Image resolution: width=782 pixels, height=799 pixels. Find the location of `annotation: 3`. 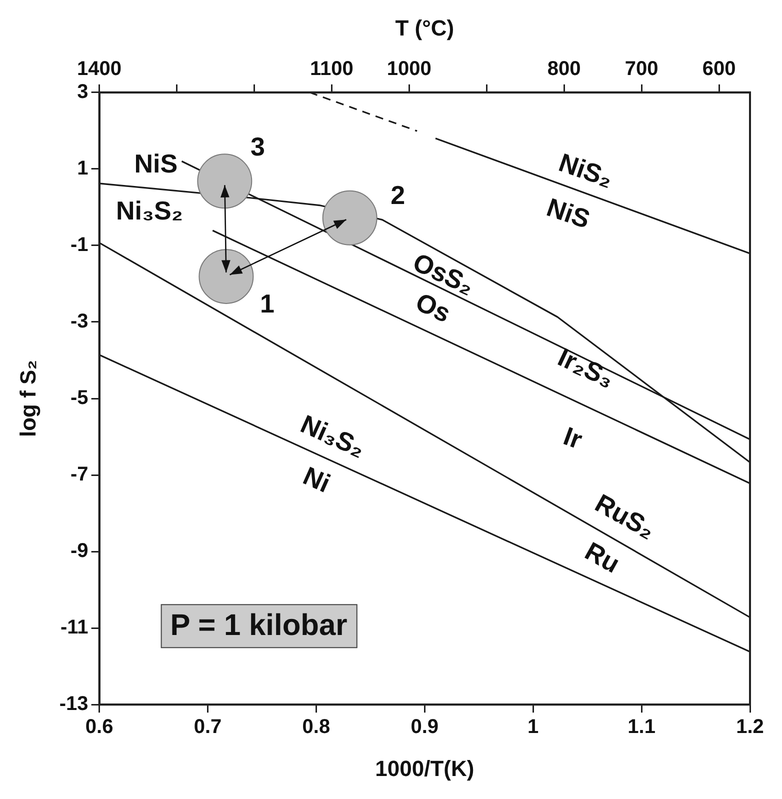

annotation: 3 is located at coordinates (257, 146).